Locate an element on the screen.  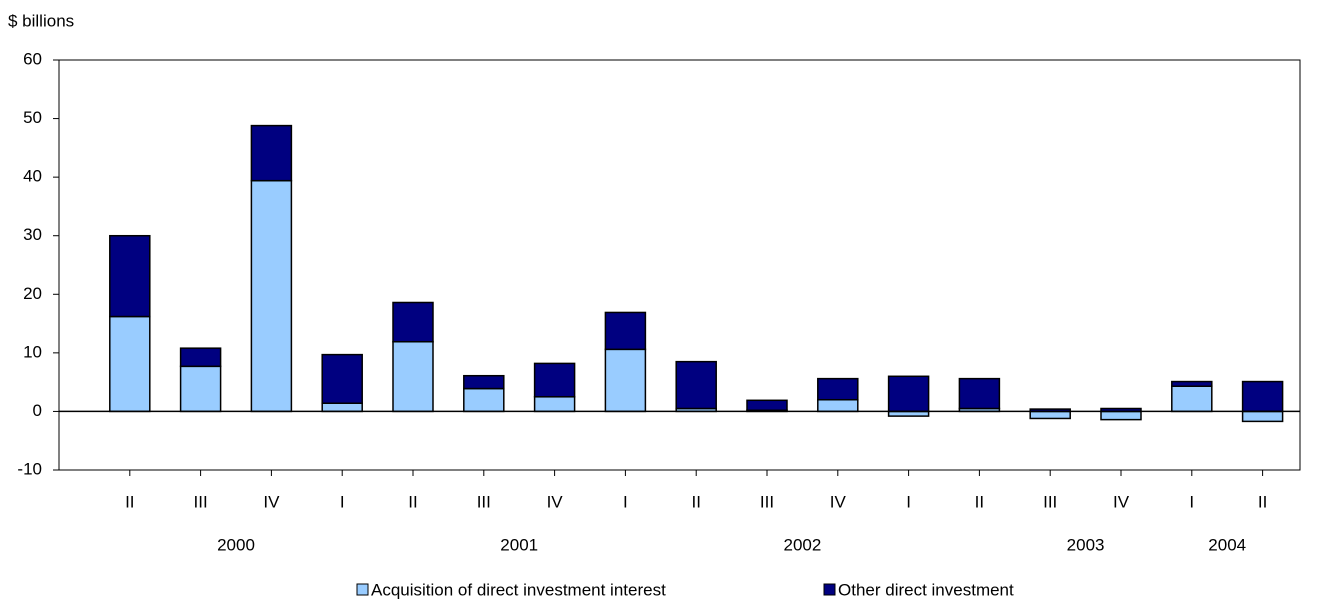
y-tick-label: -10 is located at coordinates (29, 468).